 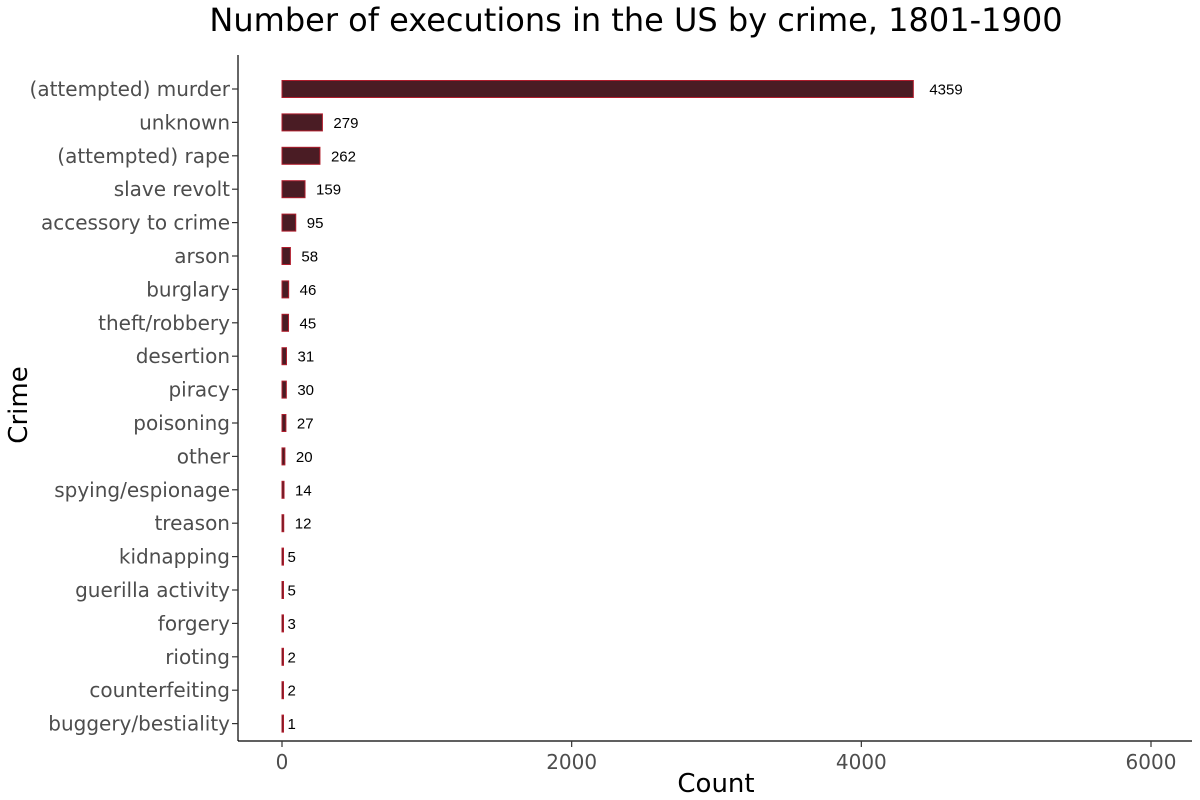 What do you see at coordinates (308, 323) in the screenshot?
I see `data-label: 45` at bounding box center [308, 323].